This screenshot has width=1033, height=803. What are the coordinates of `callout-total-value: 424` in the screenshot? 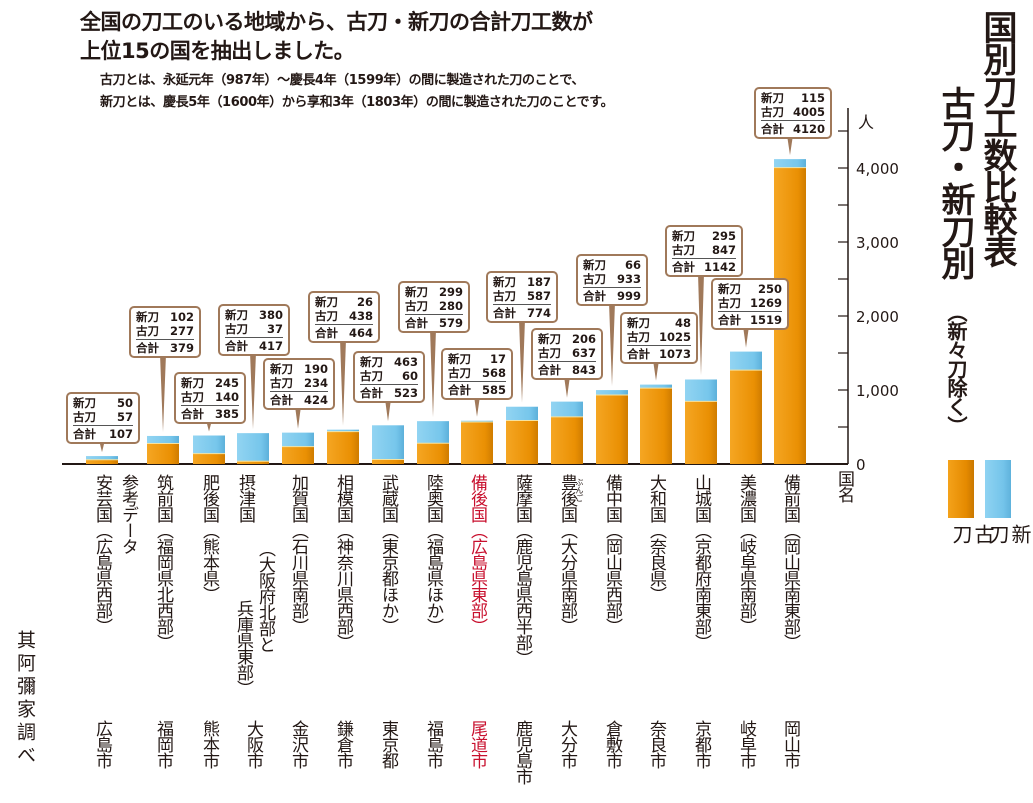 It's located at (315, 400).